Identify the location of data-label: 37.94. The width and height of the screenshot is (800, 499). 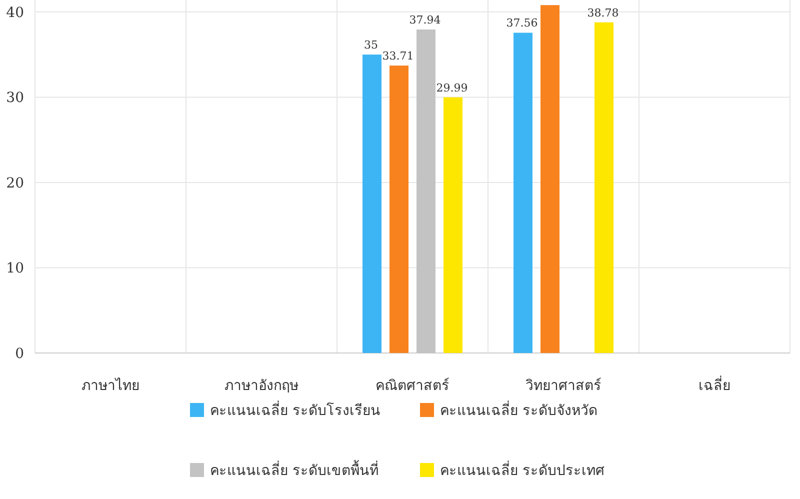
(425, 20).